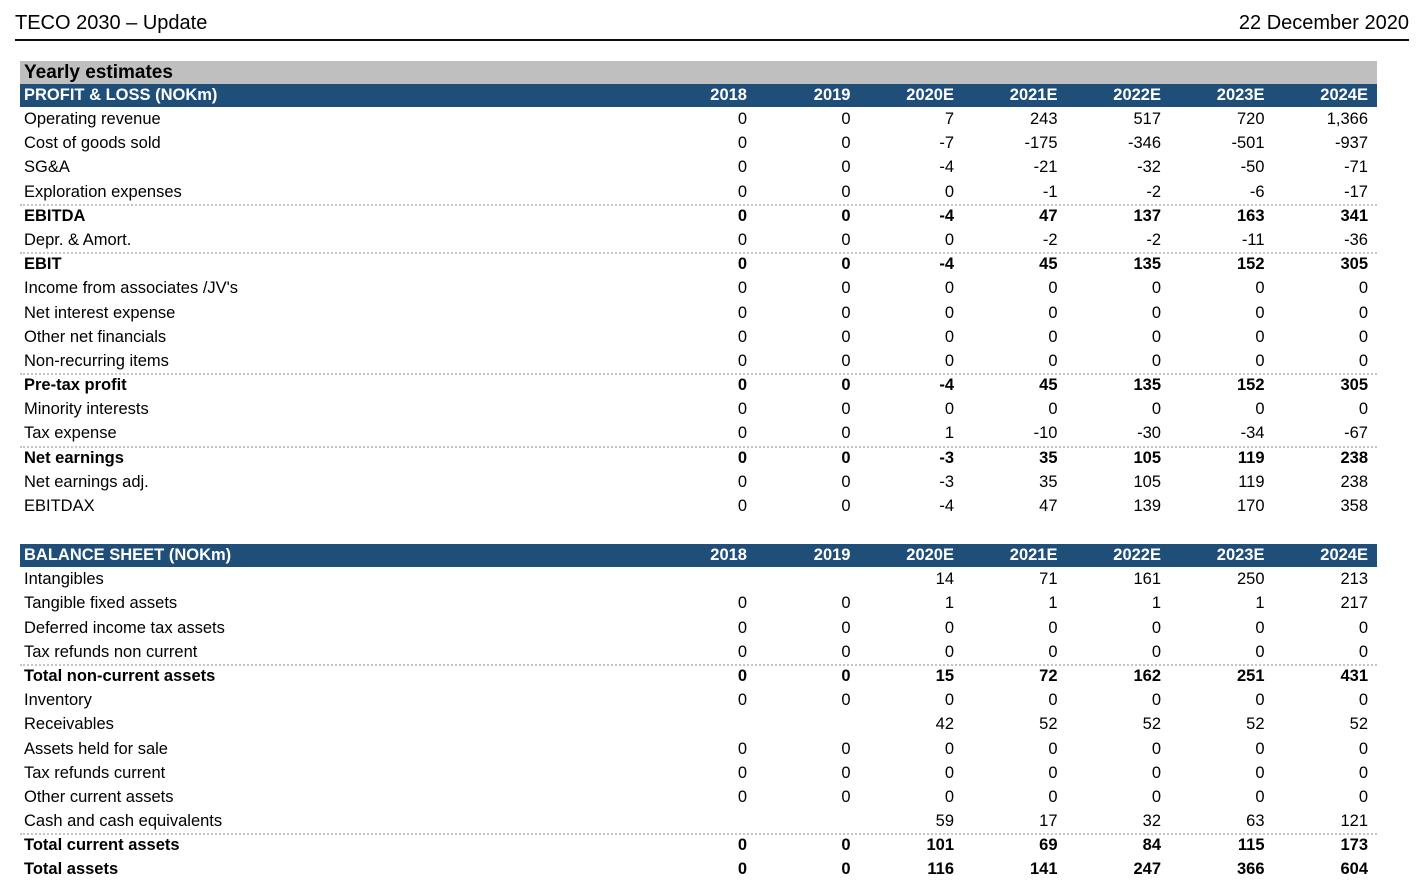  I want to click on row-label: Assets held for sale, so click(96, 748).